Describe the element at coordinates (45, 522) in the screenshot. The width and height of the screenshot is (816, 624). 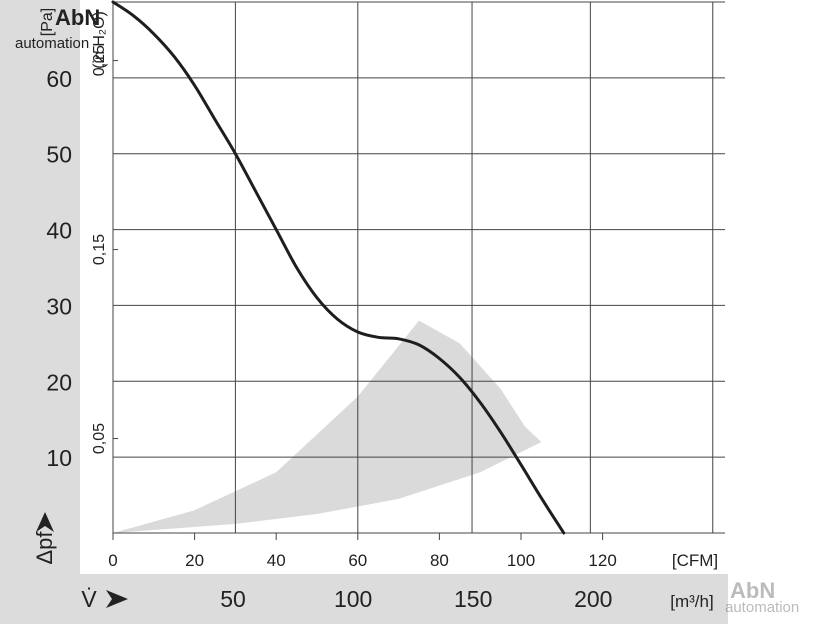
I see `y-axis-arrow-icon` at that location.